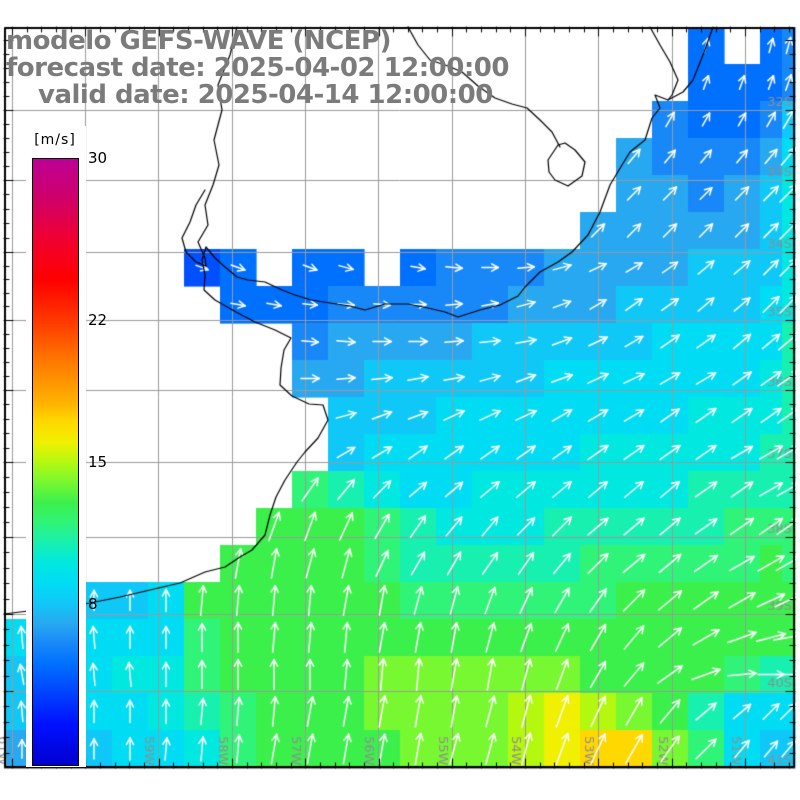 Image resolution: width=800 pixels, height=800 pixels. What do you see at coordinates (98, 320) in the screenshot?
I see `colorbar-tick-label: 22` at bounding box center [98, 320].